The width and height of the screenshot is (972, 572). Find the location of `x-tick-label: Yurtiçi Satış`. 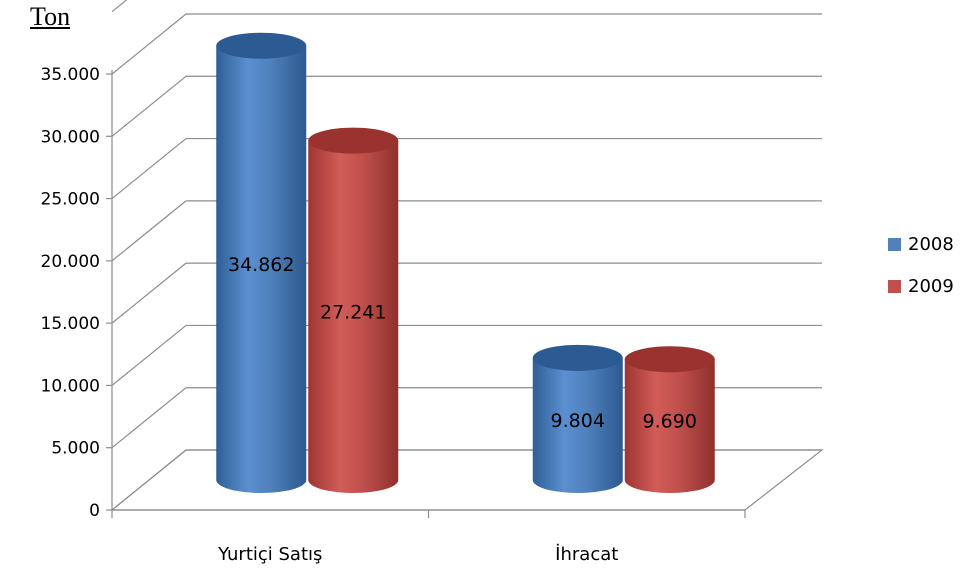

x-tick-label: Yurtiçi Satış is located at coordinates (269, 554).